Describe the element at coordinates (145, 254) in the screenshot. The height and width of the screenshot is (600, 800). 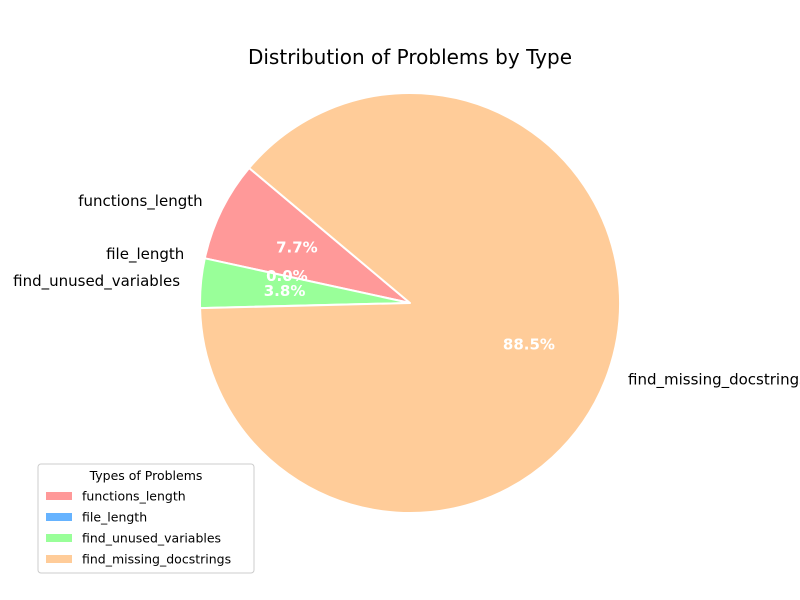
I see `slice-label-file-length: file_length` at that location.